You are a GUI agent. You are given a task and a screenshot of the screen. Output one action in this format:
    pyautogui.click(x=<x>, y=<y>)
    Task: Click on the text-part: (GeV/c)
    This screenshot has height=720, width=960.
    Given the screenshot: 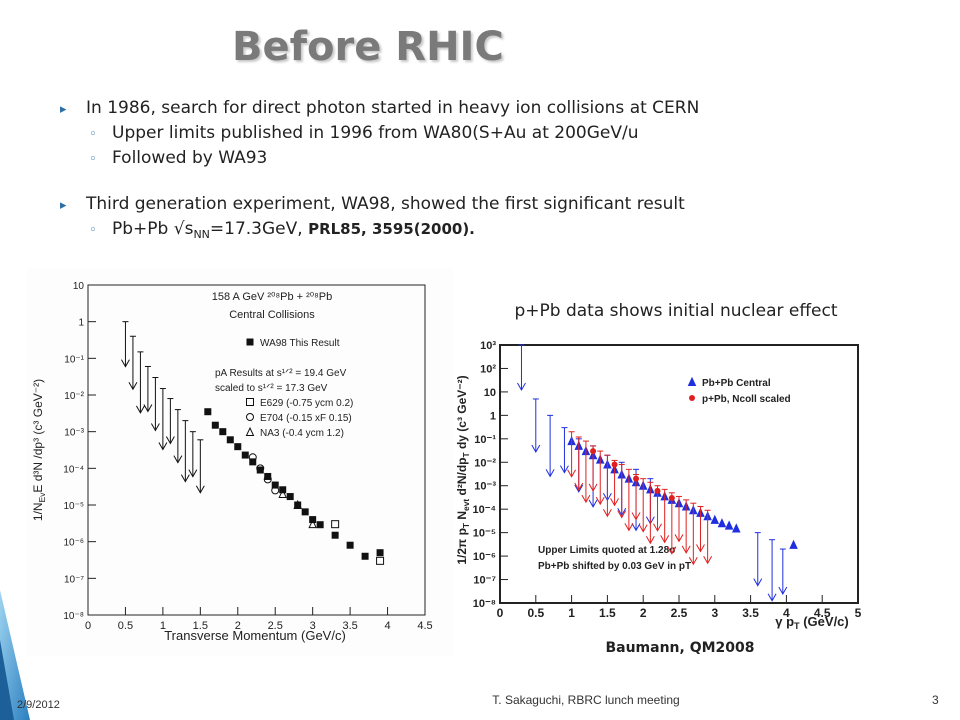 What is the action you would take?
    pyautogui.click(x=824, y=621)
    